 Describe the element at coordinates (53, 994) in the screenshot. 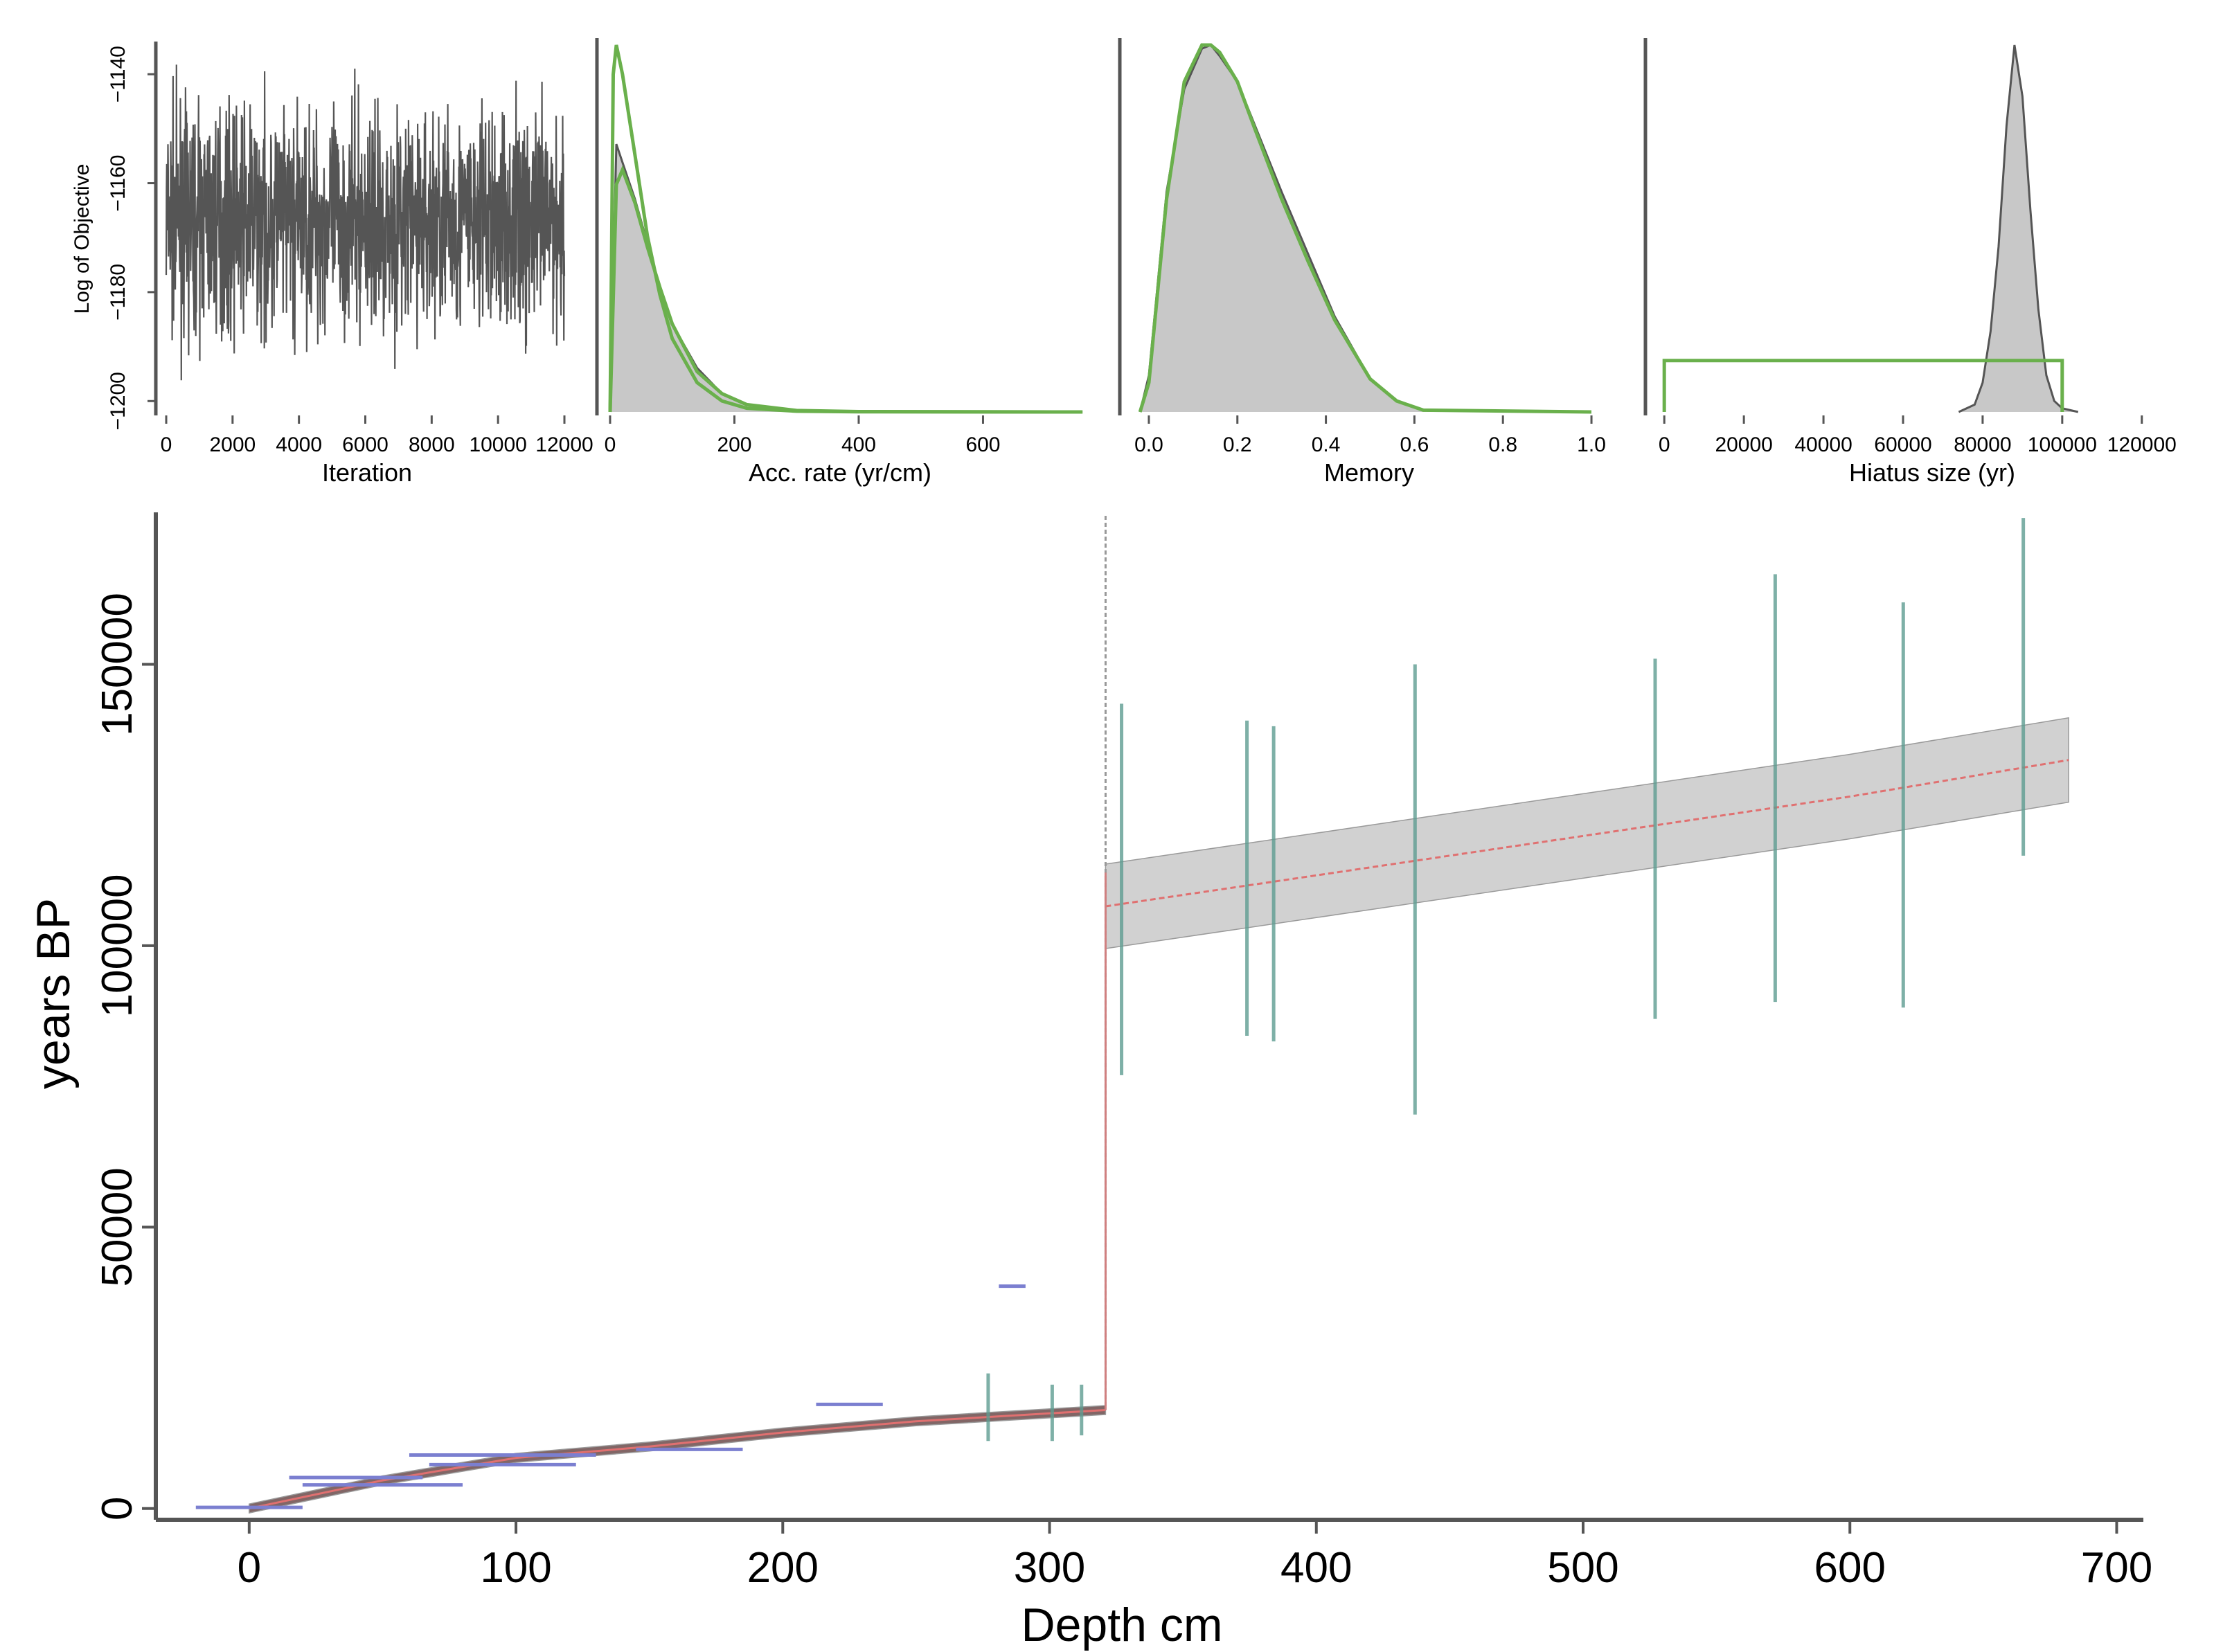

I see `age-depth-y-label: years BP` at that location.